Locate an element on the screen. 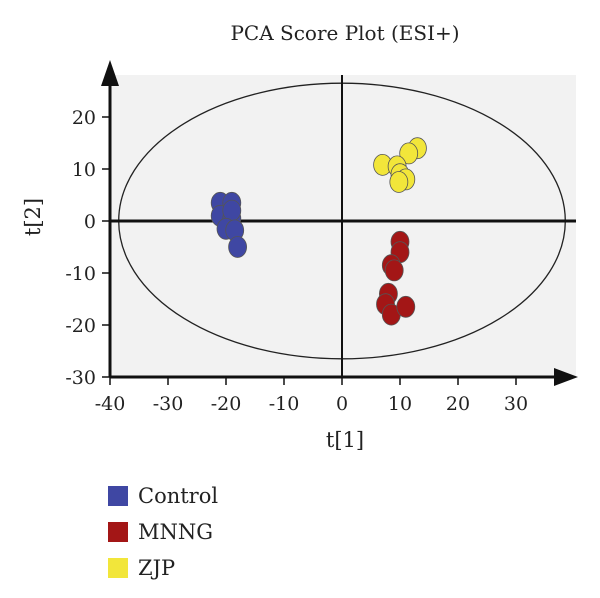 Image resolution: width=600 pixels, height=598 pixels. y-axis-label: t[2] is located at coordinates (33, 217).